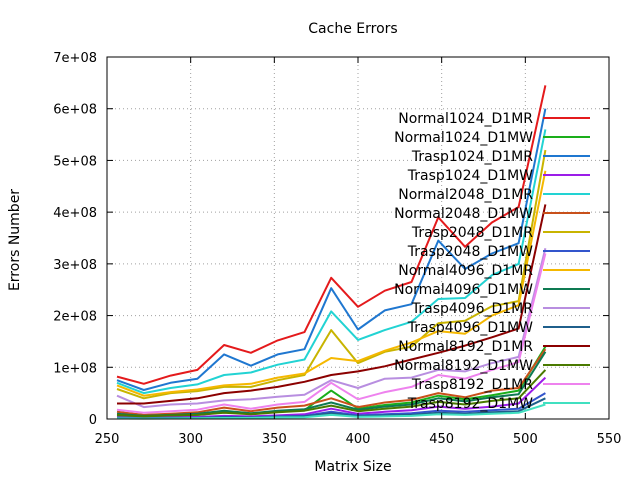 The image size is (640, 480). I want to click on y-tick-label: 0, so click(93, 420).